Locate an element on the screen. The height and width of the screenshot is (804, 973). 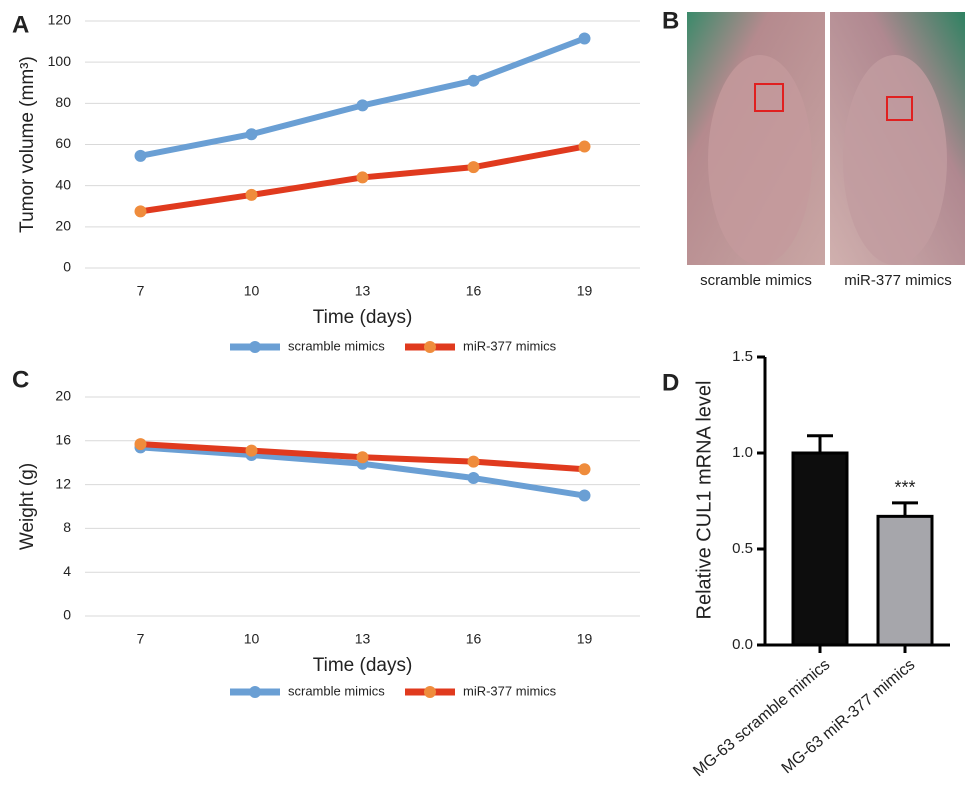
panel-label: C is located at coordinates (20, 379).